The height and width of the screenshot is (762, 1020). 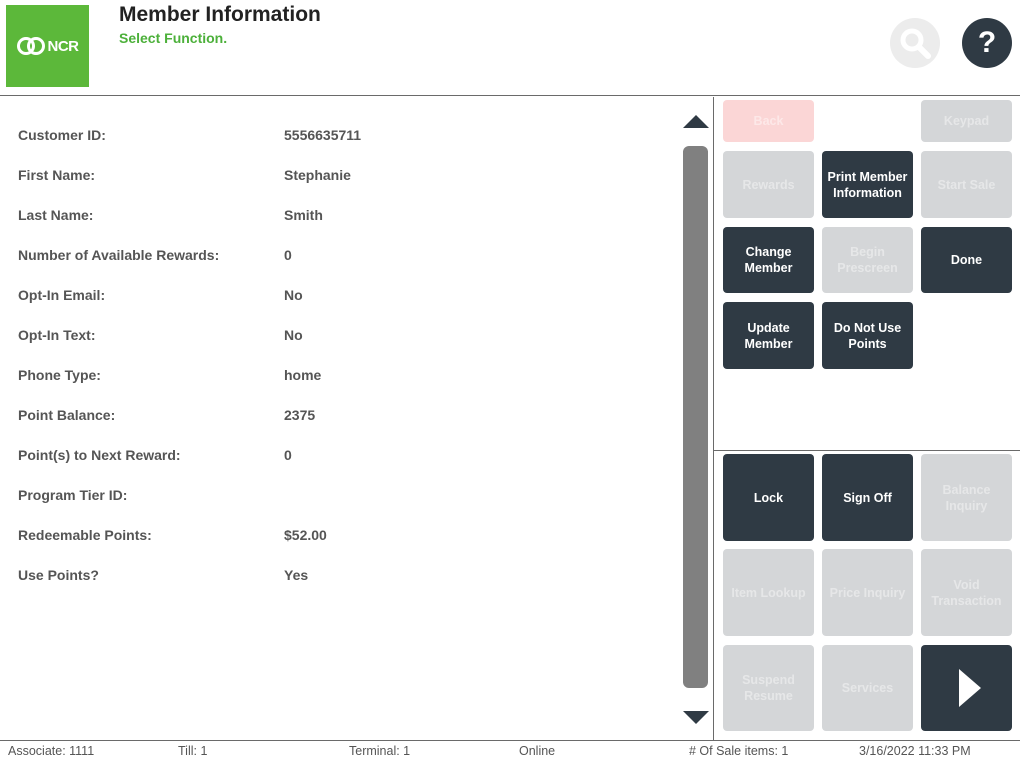 What do you see at coordinates (380, 751) in the screenshot?
I see `terminal-status: Terminal: 1` at bounding box center [380, 751].